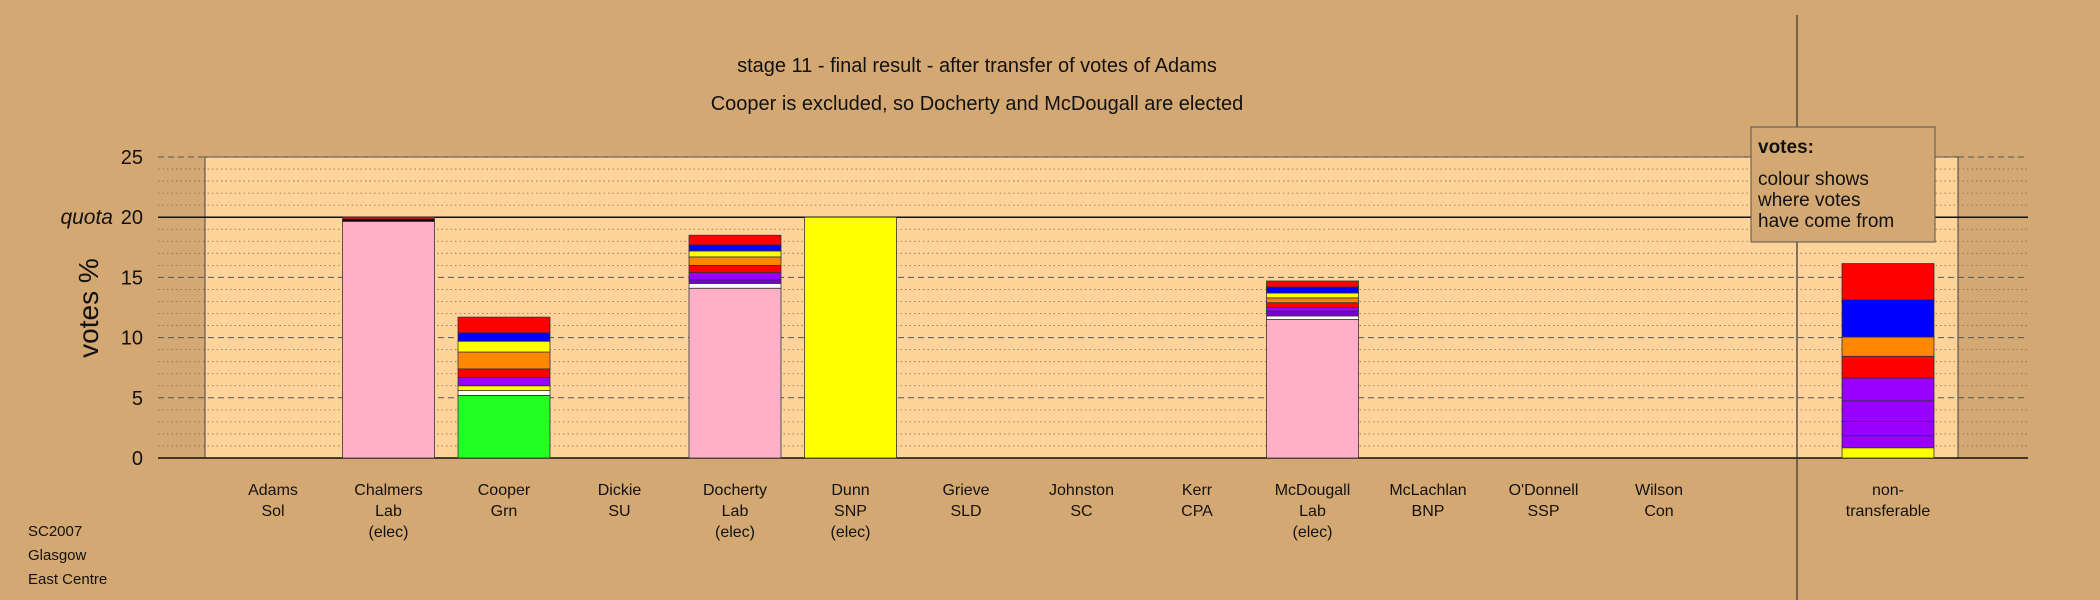 This screenshot has width=2100, height=600. Describe the element at coordinates (619, 511) in the screenshot. I see `x-tick-label: SU` at that location.